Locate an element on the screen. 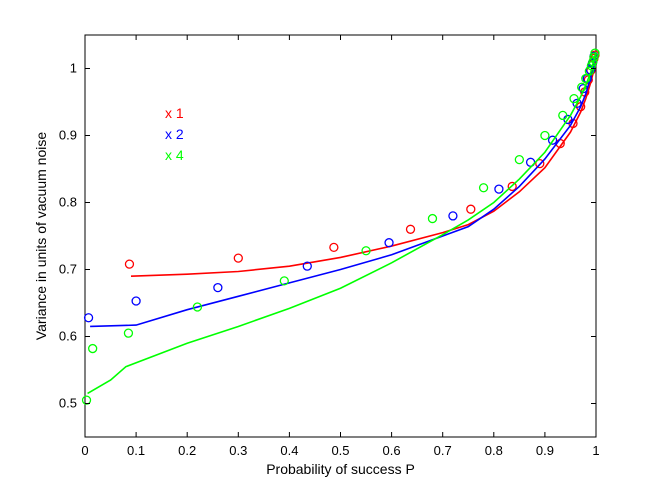 The width and height of the screenshot is (654, 491). legend-entry-2: x 2 is located at coordinates (174, 134).